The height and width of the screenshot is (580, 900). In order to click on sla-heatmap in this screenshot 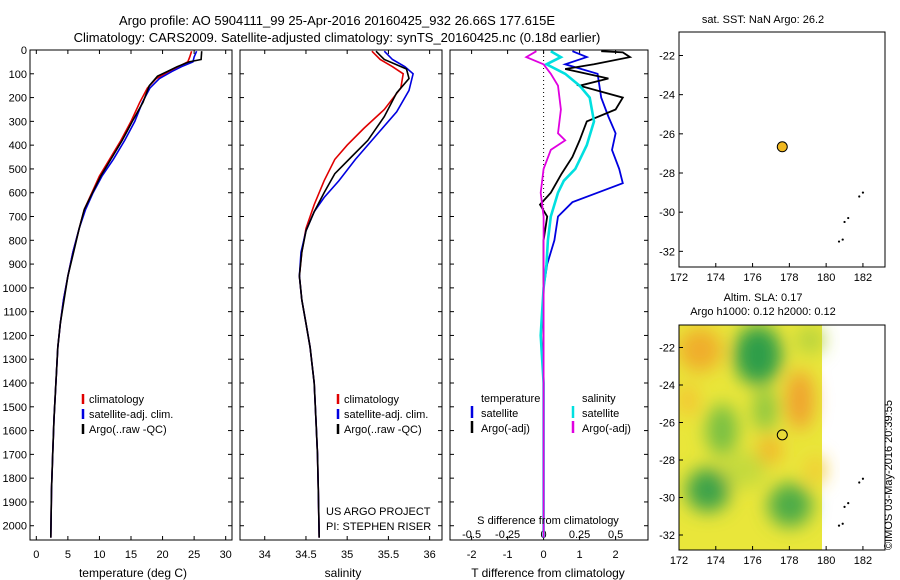, I will do `click(752, 437)`.